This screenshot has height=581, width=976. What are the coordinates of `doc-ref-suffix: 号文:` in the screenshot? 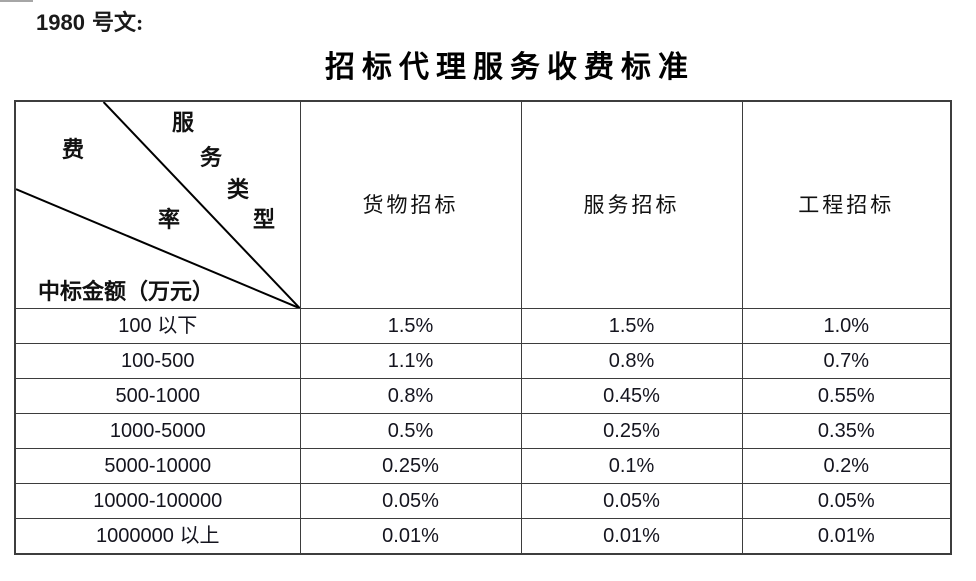 It's located at (117, 22).